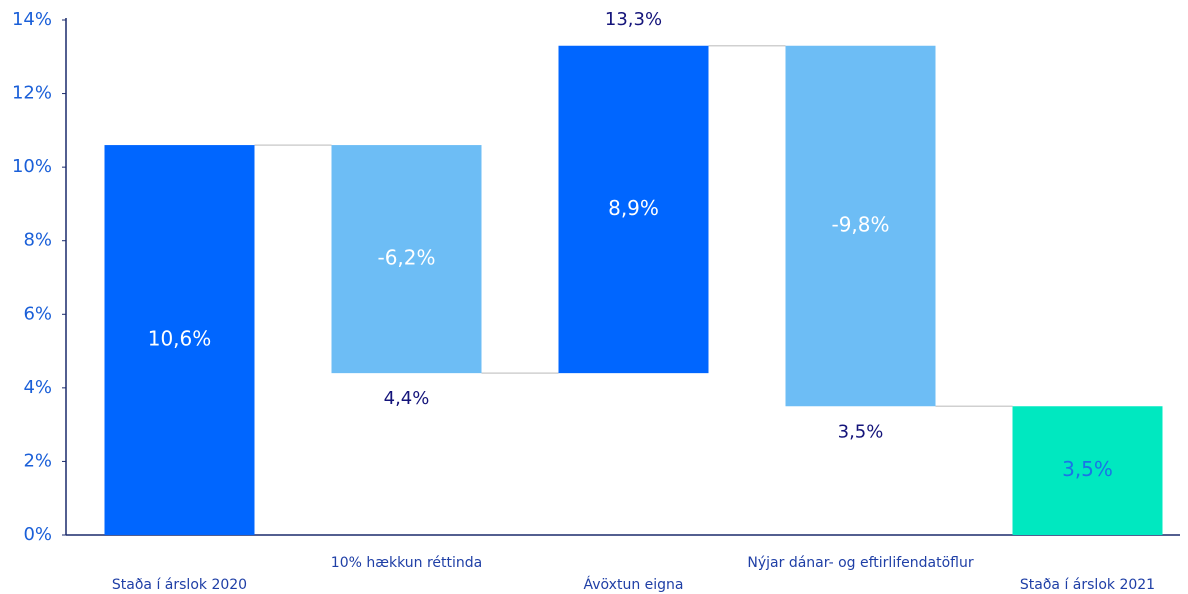 This screenshot has height=594, width=1188. Describe the element at coordinates (179, 585) in the screenshot. I see `x-tick-label: Staða í árslok 2020` at that location.